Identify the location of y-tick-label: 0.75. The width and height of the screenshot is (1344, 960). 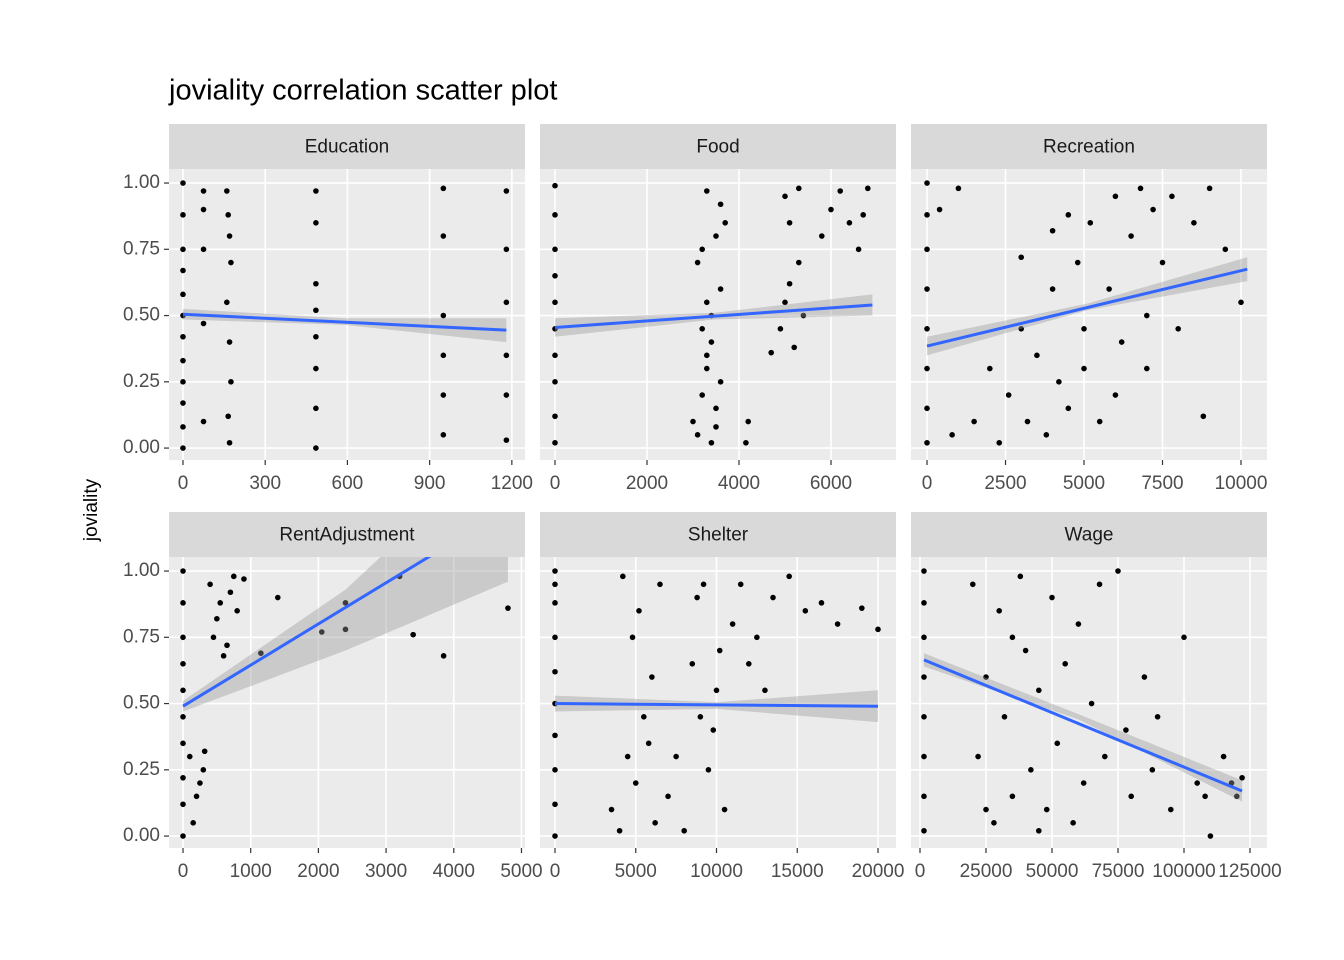
(141, 636).